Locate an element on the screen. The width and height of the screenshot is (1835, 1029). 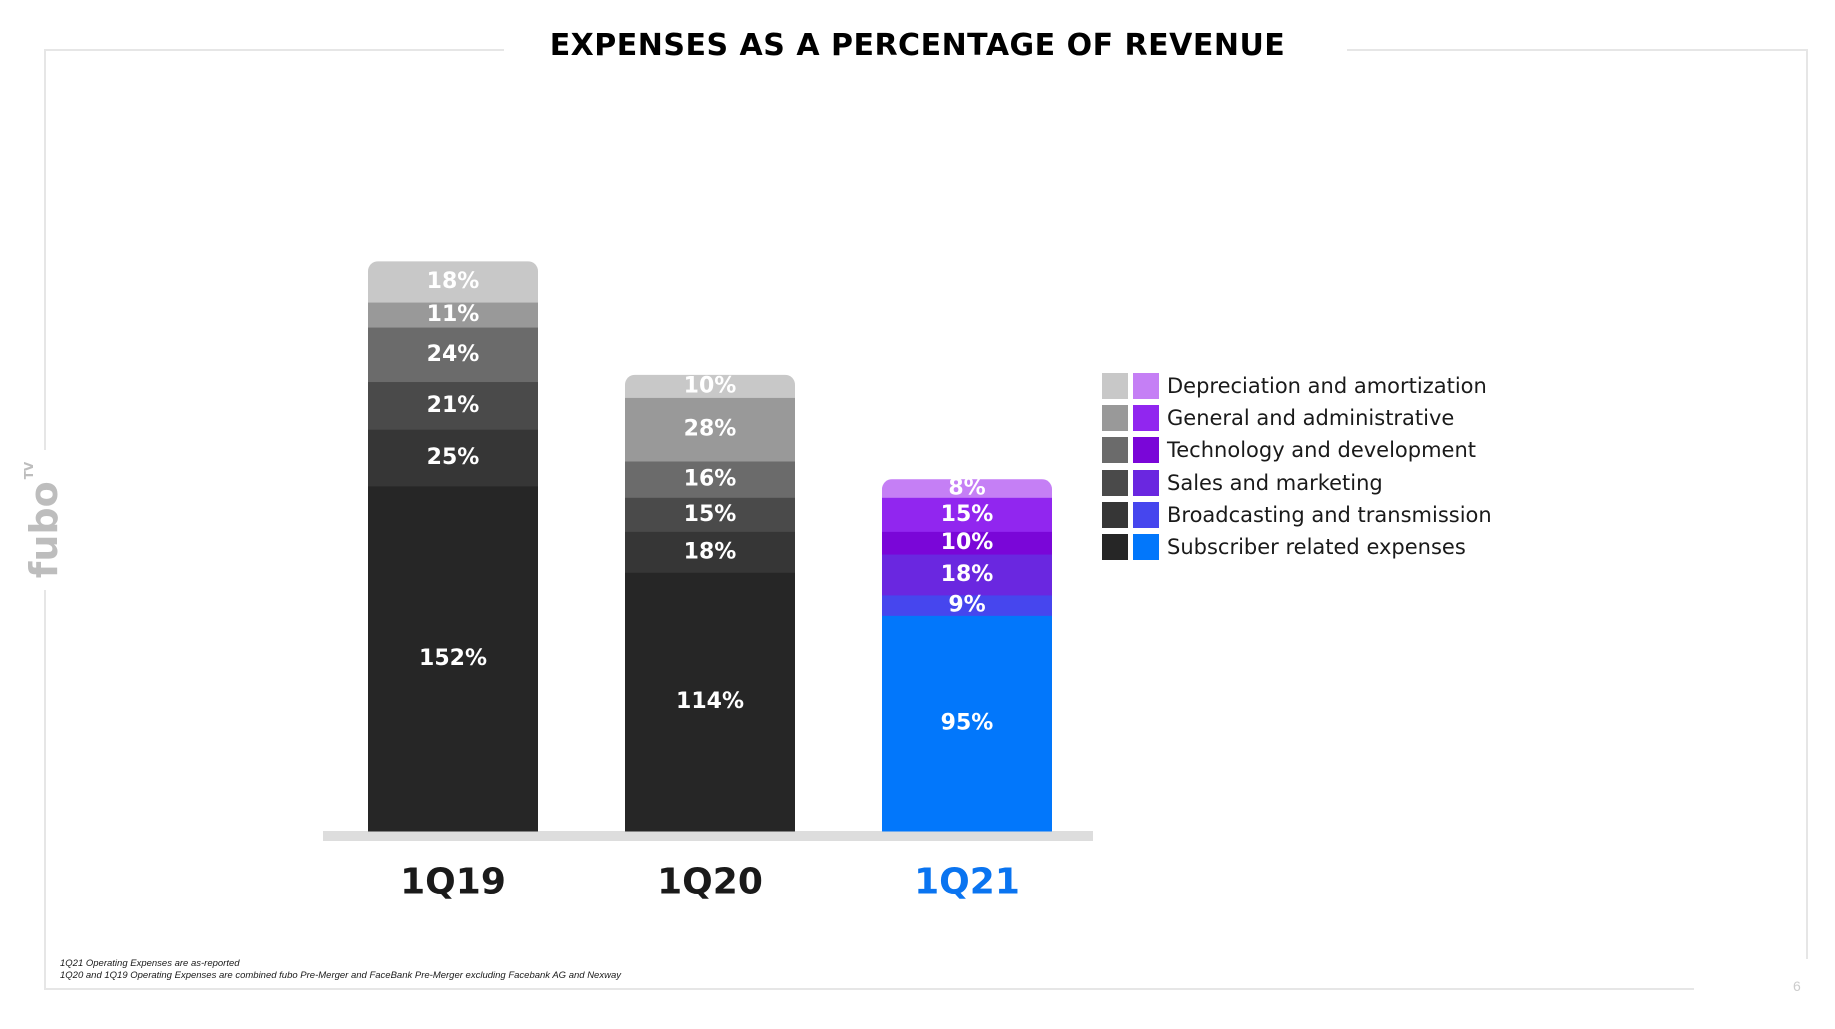
bar-stack-1Q20 is located at coordinates (710, 603).